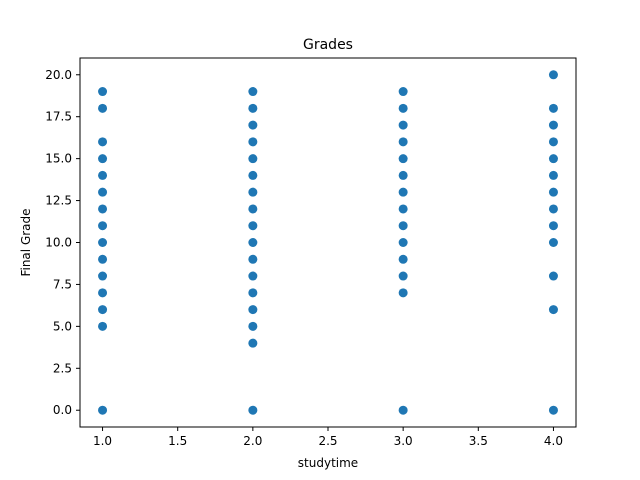 The height and width of the screenshot is (480, 640). What do you see at coordinates (58, 159) in the screenshot?
I see `y-tick-label: 15.0` at bounding box center [58, 159].